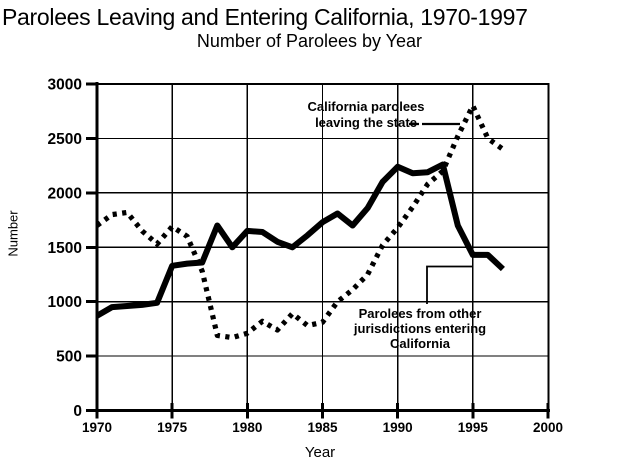 This screenshot has width=619, height=472. What do you see at coordinates (366, 122) in the screenshot?
I see `annotation-leaving-line2: leaving the state` at bounding box center [366, 122].